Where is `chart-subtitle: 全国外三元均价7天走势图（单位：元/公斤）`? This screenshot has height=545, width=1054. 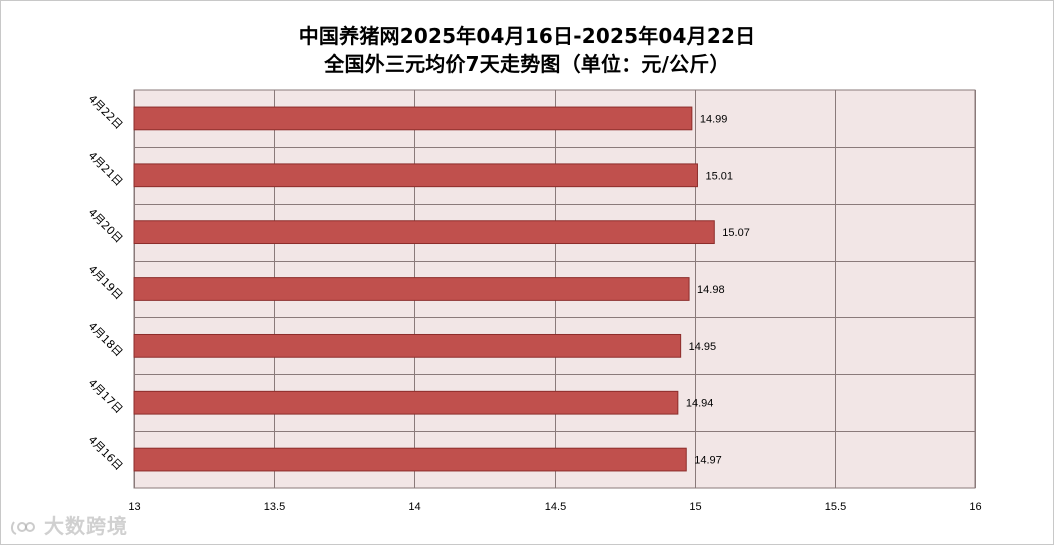 chart-subtitle: 全国外三元均价7天走势图（单位：元/公斤） is located at coordinates (527, 64).